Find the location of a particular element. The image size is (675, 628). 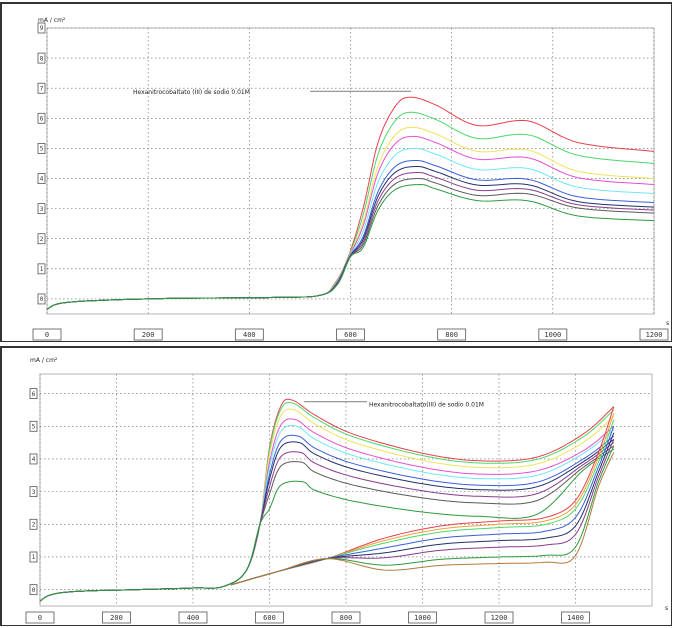

bottom-y-tick-label: 6 is located at coordinates (34, 394).